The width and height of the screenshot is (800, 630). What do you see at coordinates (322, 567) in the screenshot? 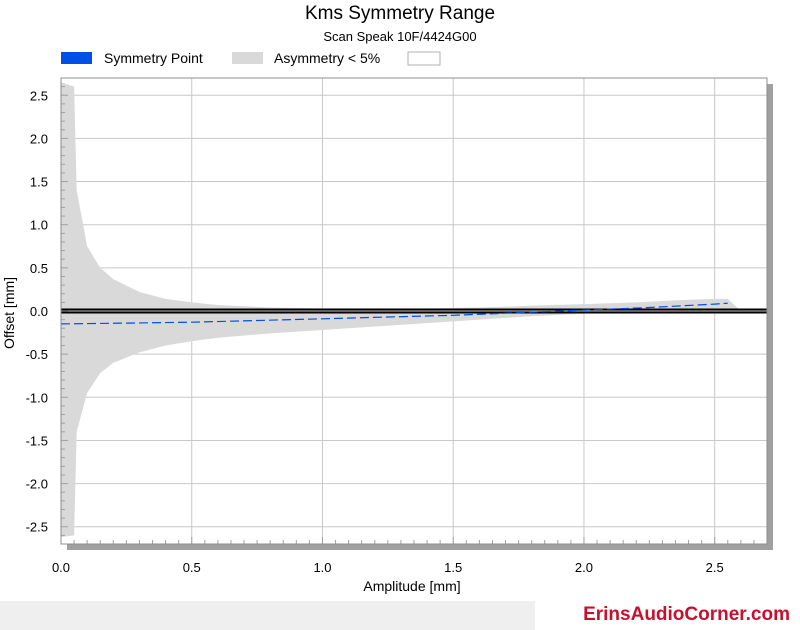
I see `x-tick-label: 1.0` at bounding box center [322, 567].